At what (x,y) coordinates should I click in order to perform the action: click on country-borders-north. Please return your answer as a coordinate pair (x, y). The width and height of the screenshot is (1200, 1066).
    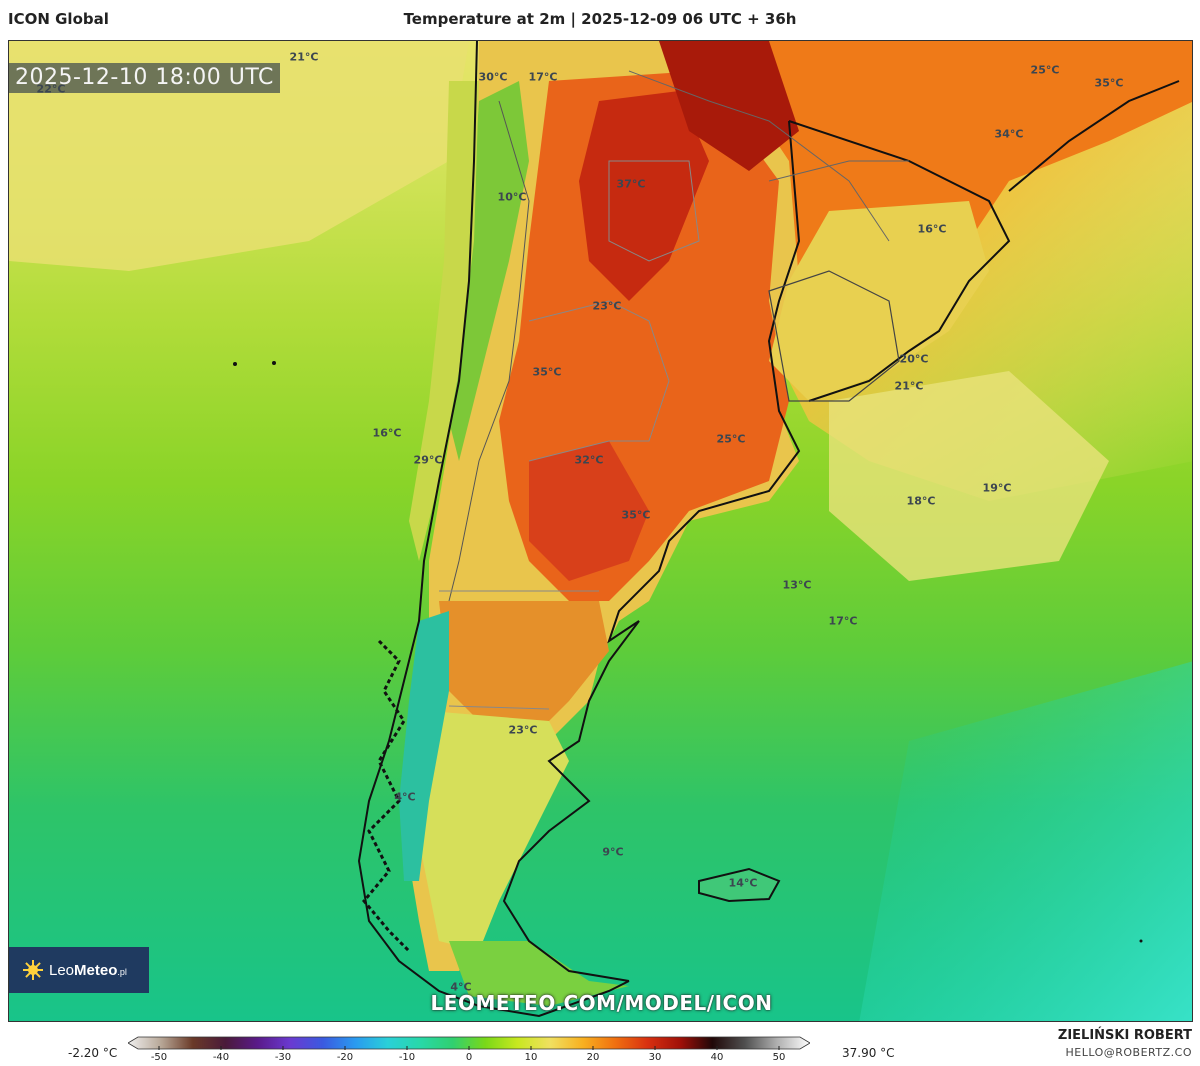
    Looking at the image, I should click on (768, 156).